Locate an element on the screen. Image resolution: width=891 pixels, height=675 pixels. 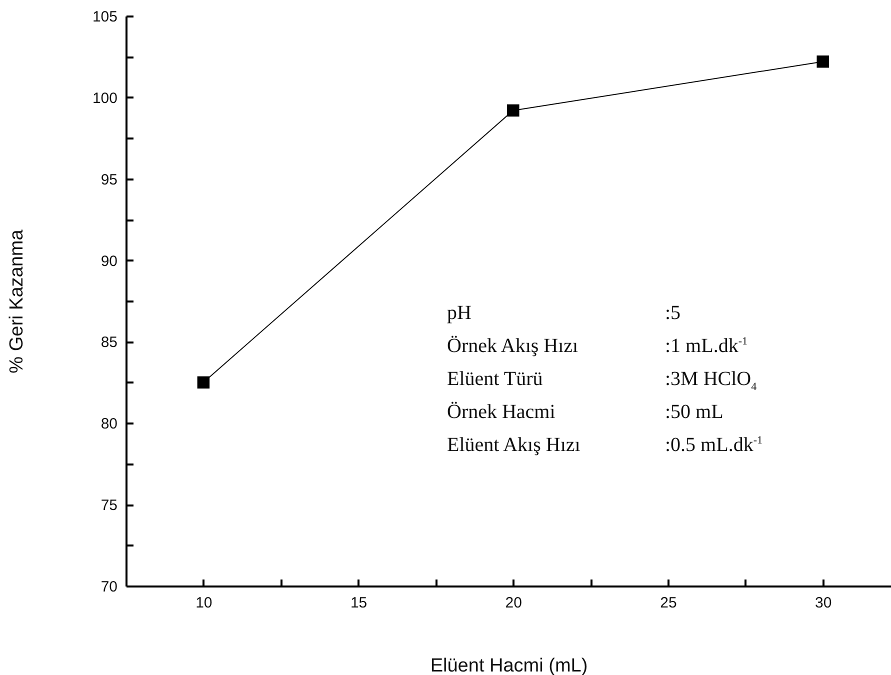
annotation: pH is located at coordinates (459, 313).